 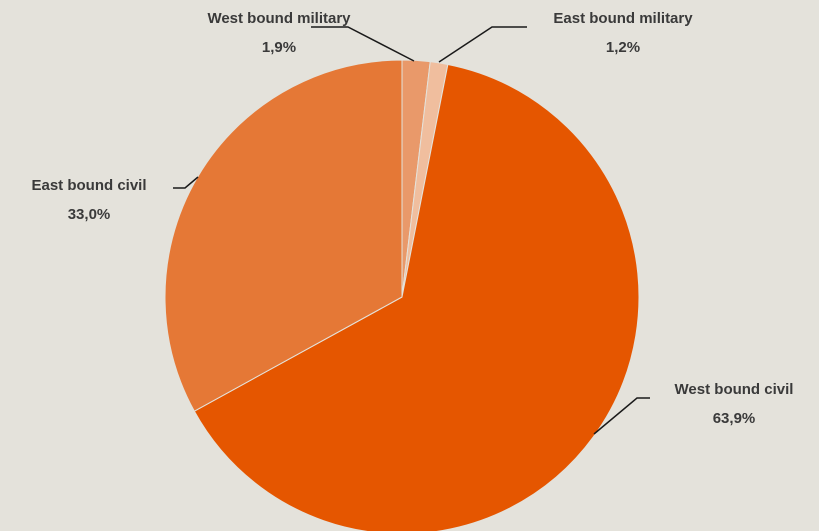 I want to click on leader-line-east-bound-military, so click(x=482, y=44).